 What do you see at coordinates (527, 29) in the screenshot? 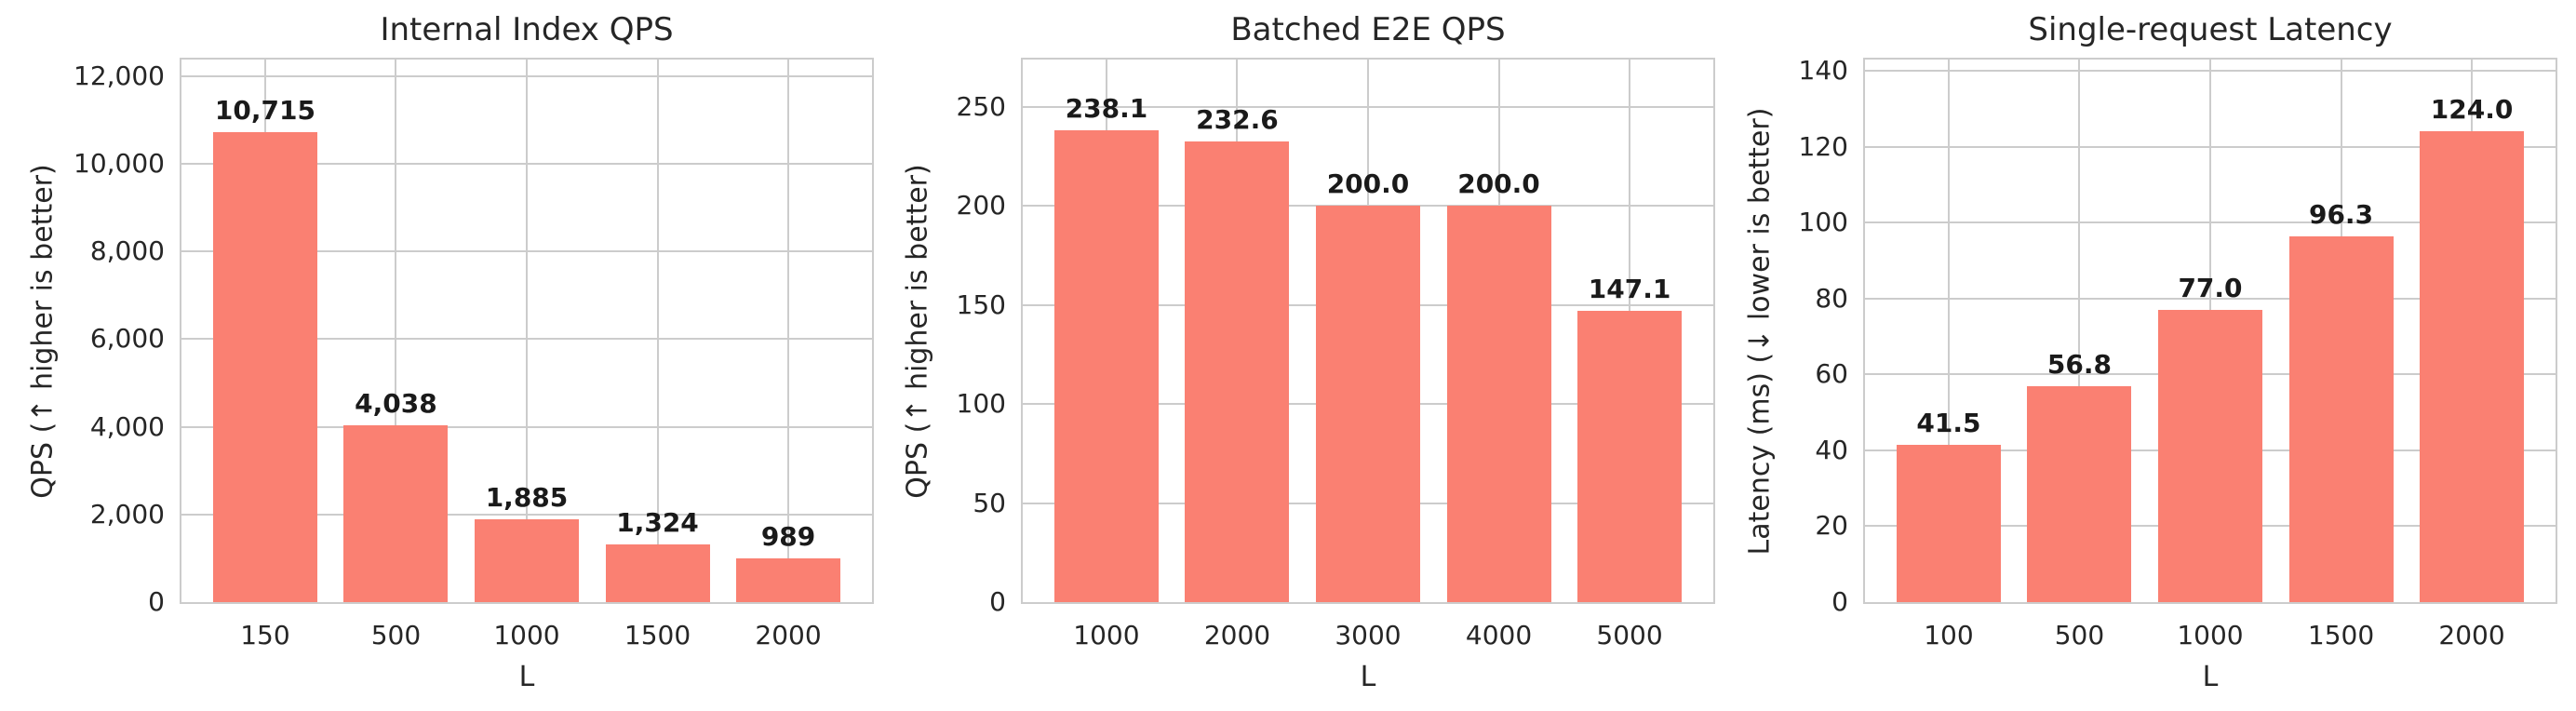
I see `chart-title: Internal Index QPS` at bounding box center [527, 29].